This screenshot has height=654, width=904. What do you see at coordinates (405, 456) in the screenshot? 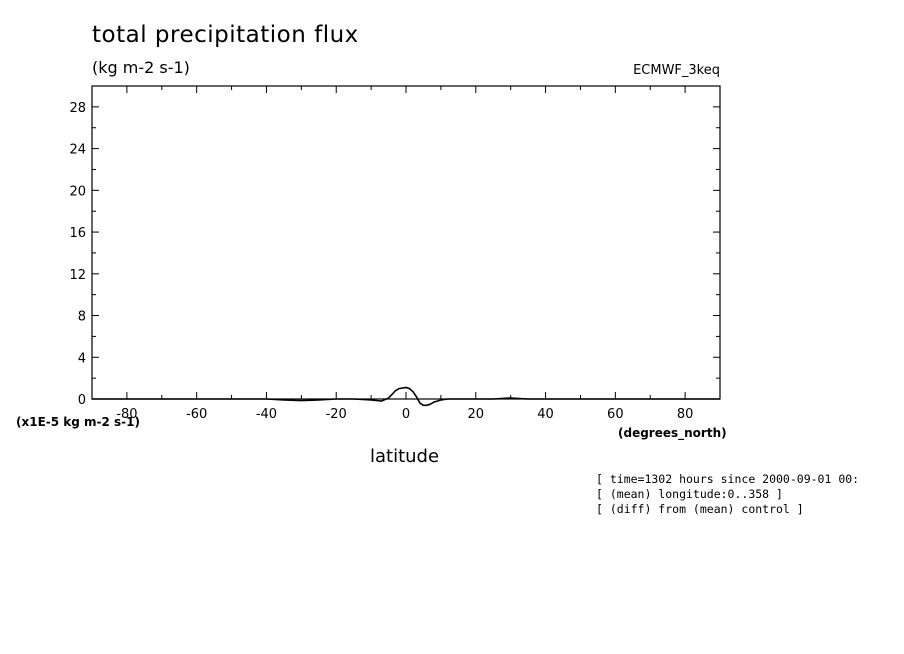
I see `x-axis-label: latitude` at bounding box center [405, 456].